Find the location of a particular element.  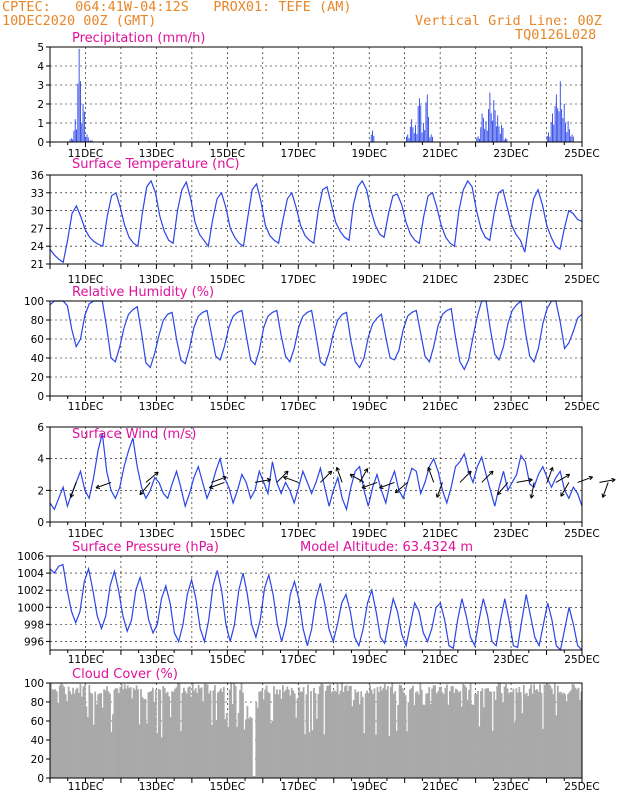

x-tick-label: 21DEC is located at coordinates (439, 280).